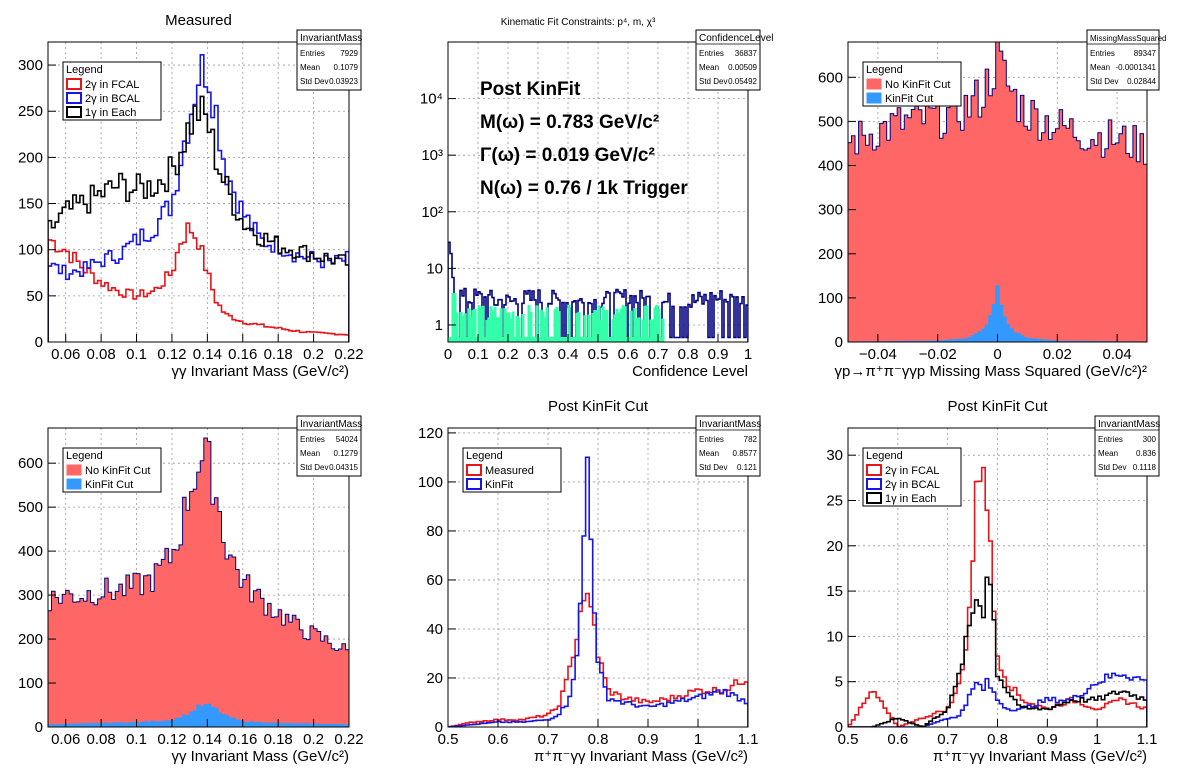  I want to click on y-tick-label: 500, so click(830, 121).